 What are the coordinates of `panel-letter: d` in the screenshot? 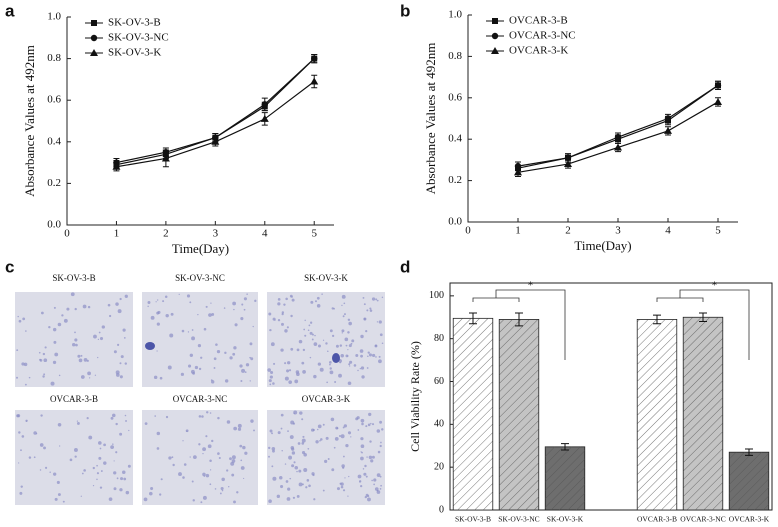 It's located at (405, 266).